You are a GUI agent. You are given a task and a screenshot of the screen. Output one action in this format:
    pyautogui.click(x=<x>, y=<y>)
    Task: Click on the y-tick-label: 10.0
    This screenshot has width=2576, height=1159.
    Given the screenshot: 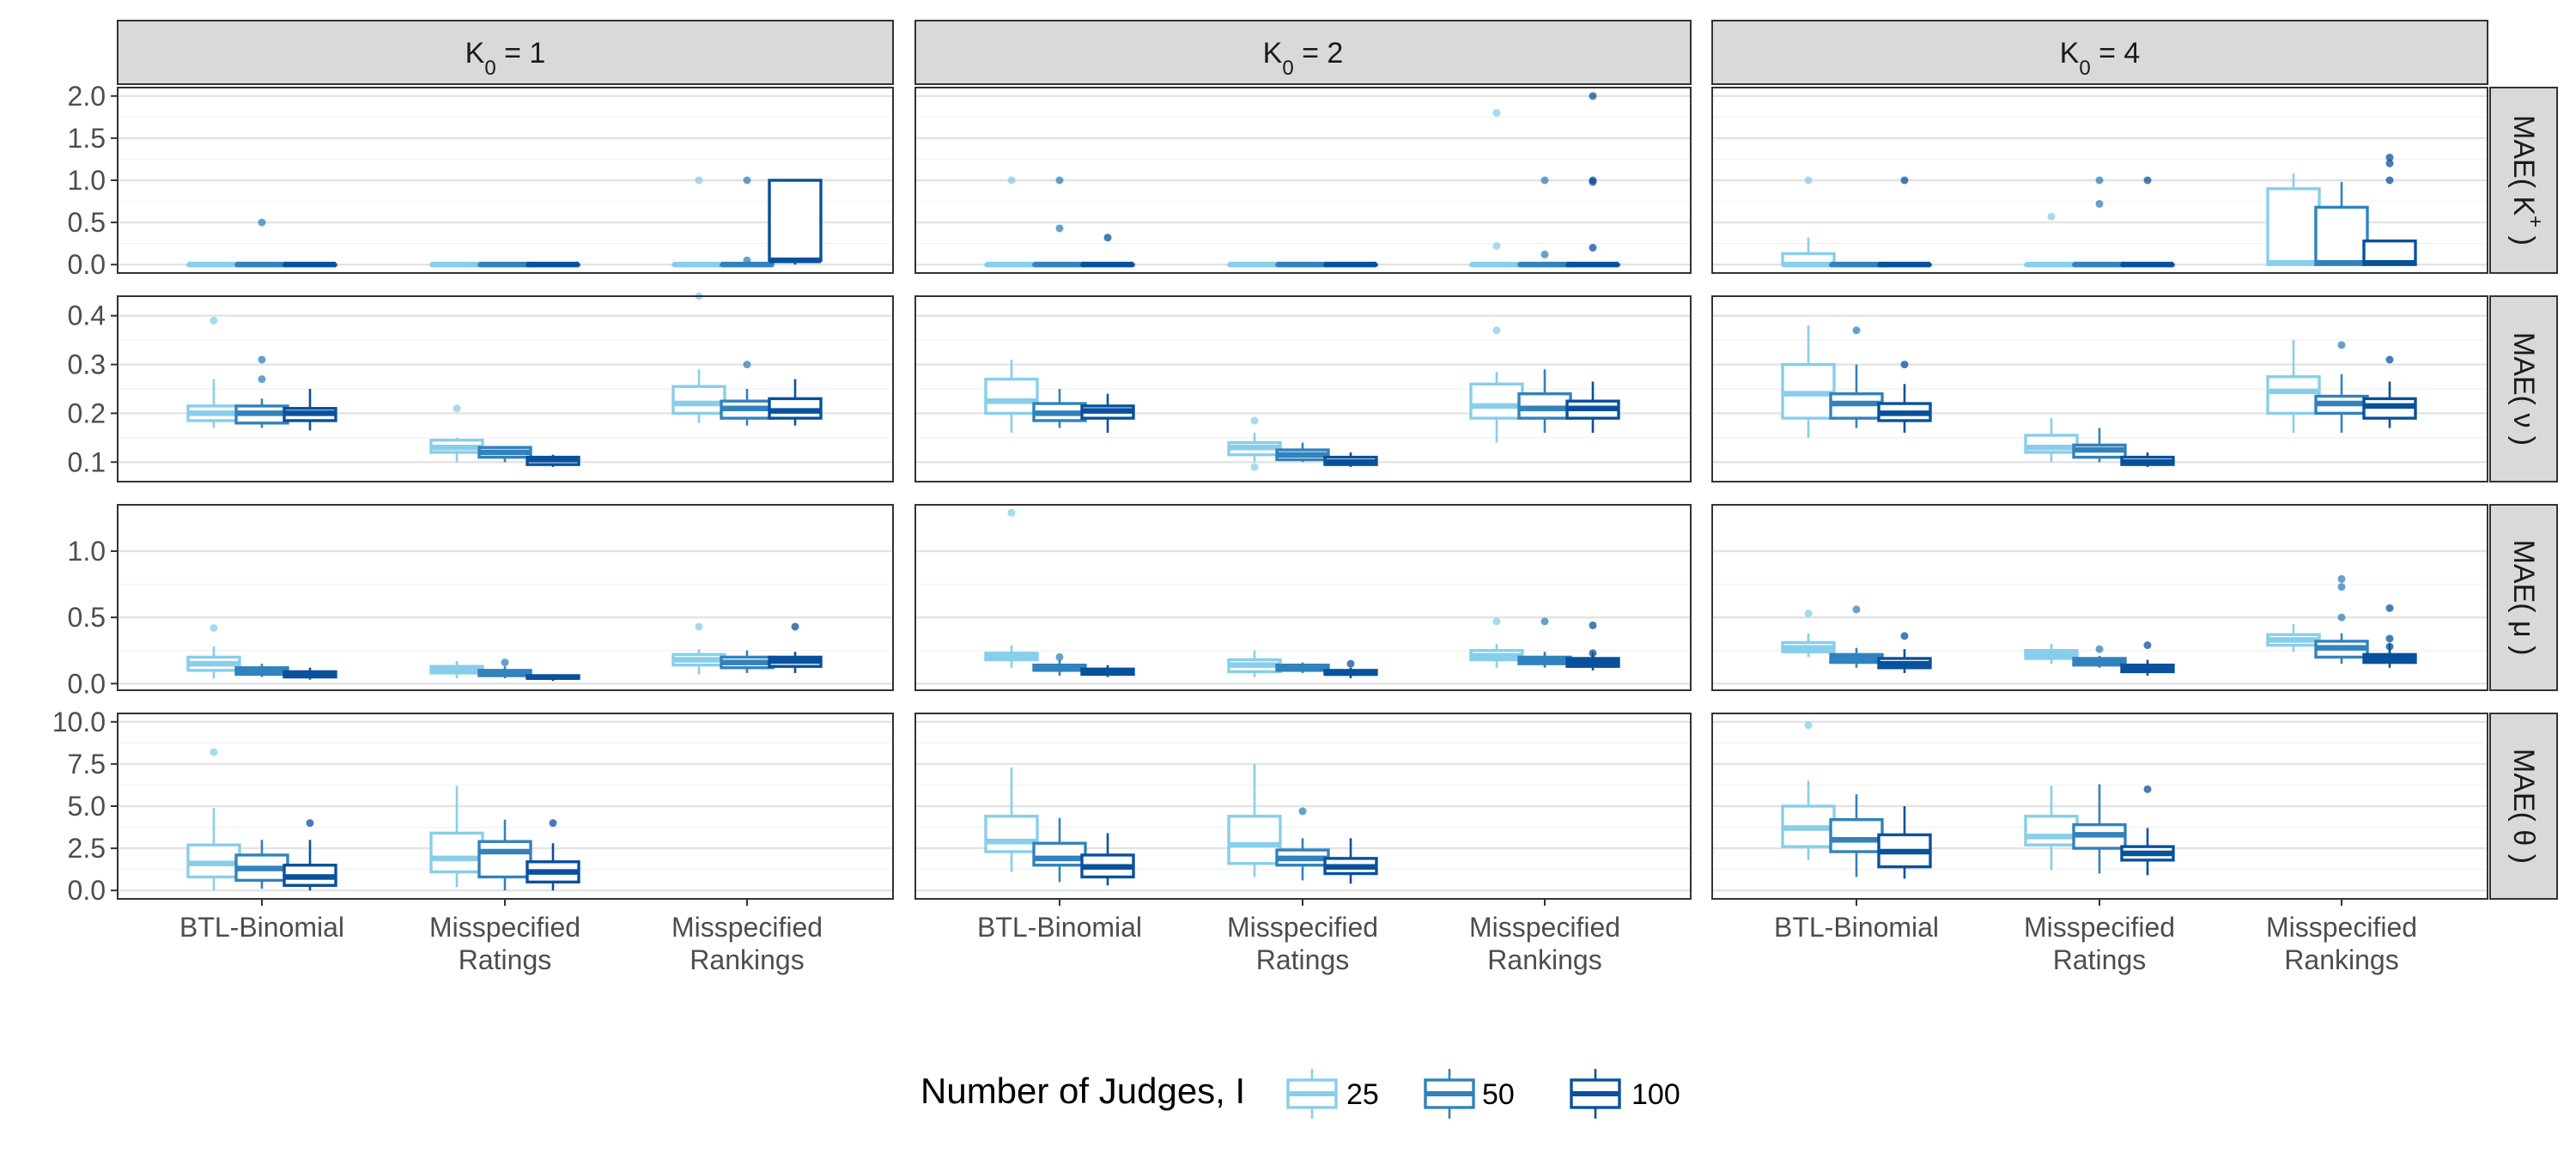 What is the action you would take?
    pyautogui.click(x=79, y=722)
    